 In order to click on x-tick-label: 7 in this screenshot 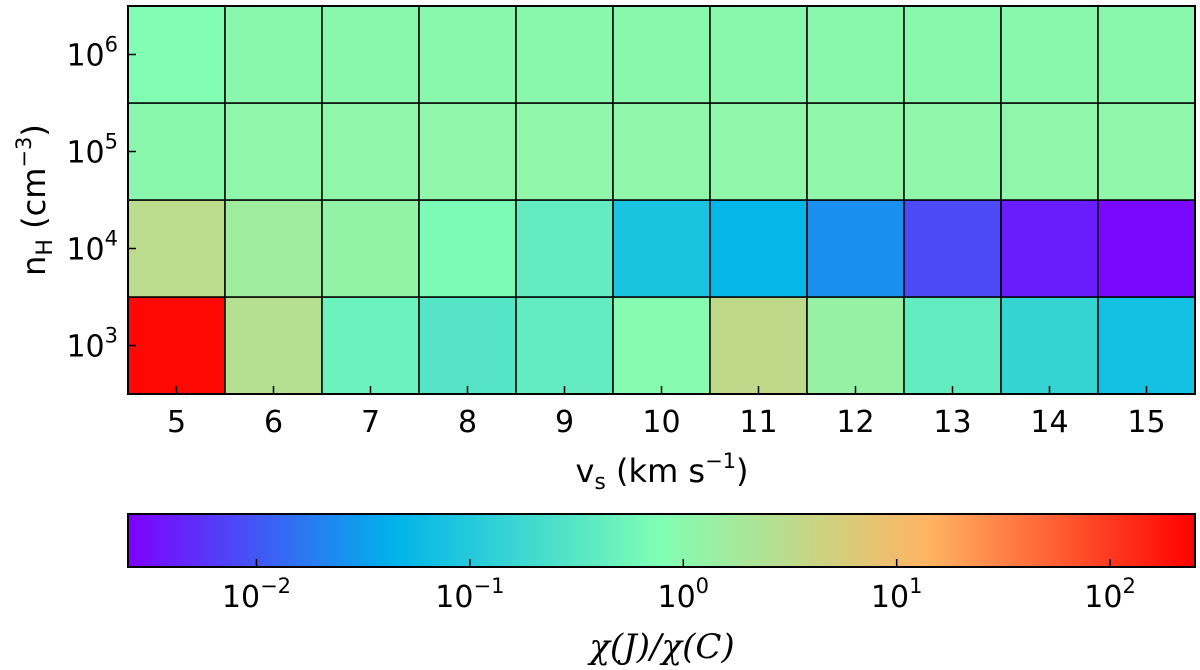, I will do `click(370, 422)`.